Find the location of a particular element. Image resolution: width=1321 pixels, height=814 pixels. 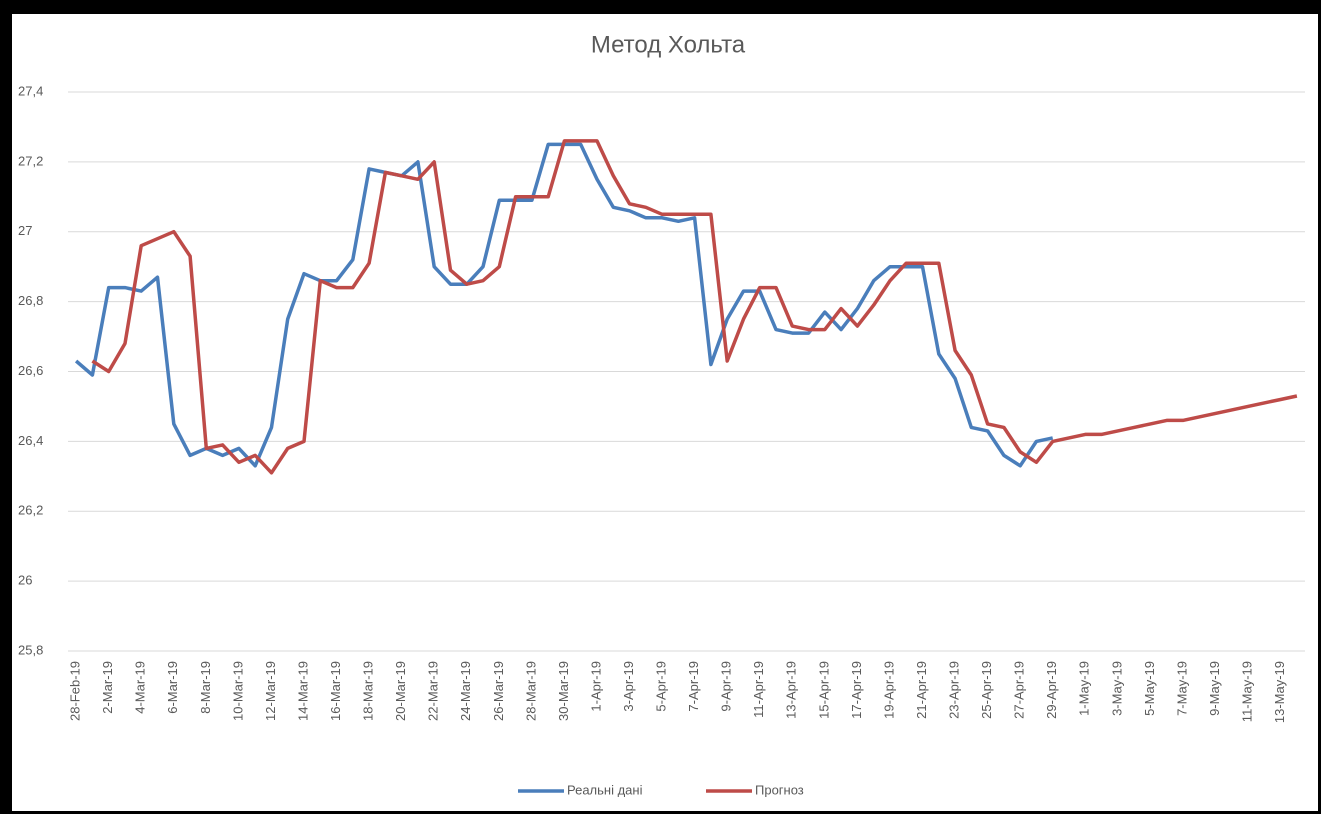

x-tick-label: 12-Mar-19 is located at coordinates (270, 691).